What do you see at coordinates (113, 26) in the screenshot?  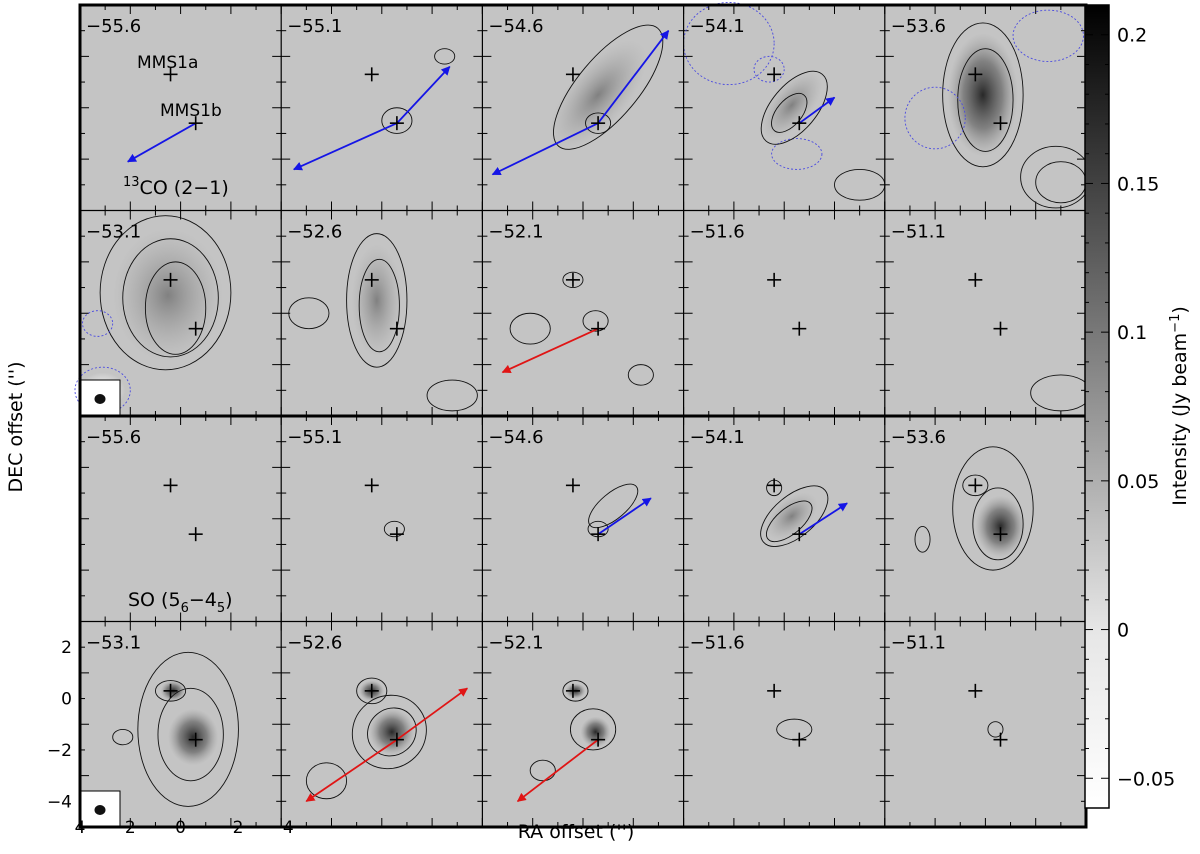 I see `velocity-label: −55.6` at bounding box center [113, 26].